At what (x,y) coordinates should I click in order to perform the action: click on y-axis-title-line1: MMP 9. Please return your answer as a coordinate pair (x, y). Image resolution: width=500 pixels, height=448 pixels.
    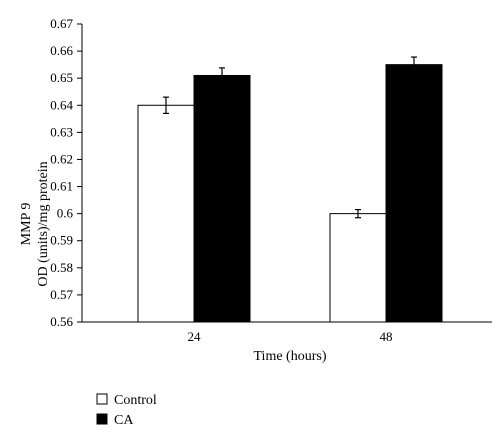
    Looking at the image, I should click on (26, 224).